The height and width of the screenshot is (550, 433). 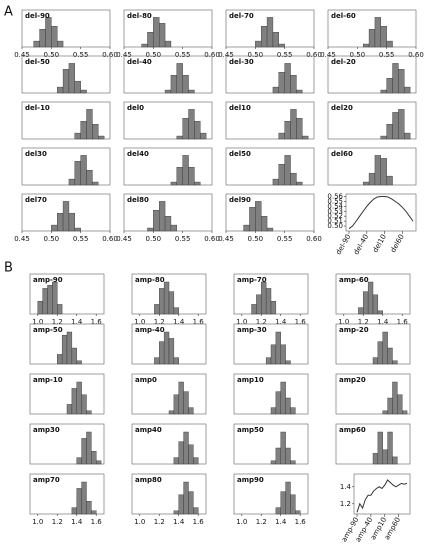 I want to click on y-tick-label: 0.56, so click(x=335, y=196).